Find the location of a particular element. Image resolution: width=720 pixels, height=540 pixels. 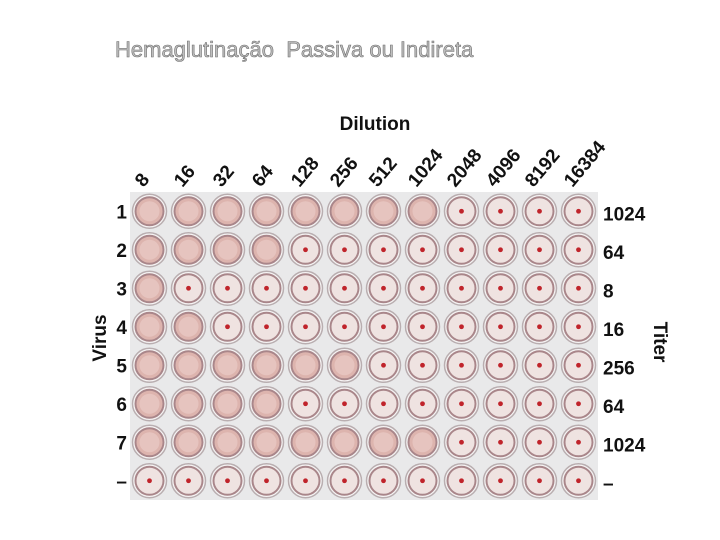

titer-value: – is located at coordinates (608, 484).